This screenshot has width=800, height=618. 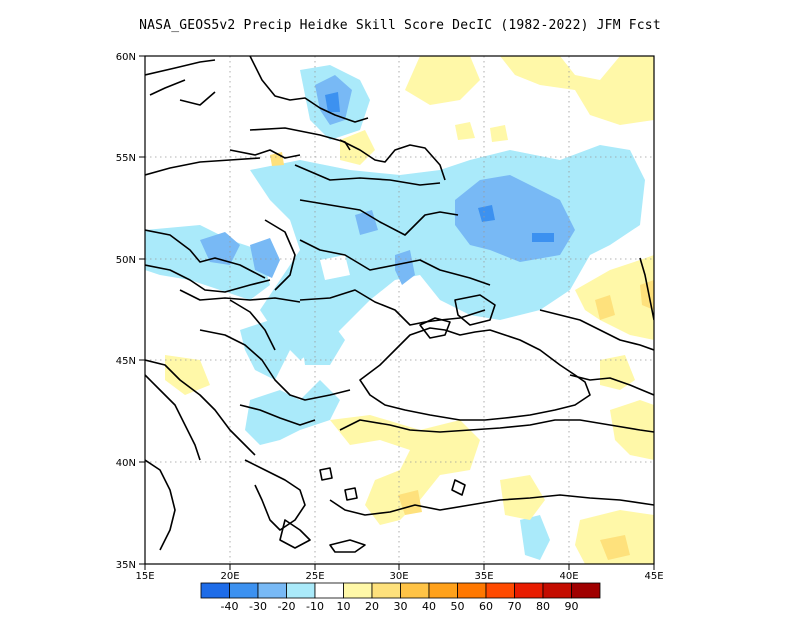 I want to click on colorbar-label: 50, so click(x=458, y=606).